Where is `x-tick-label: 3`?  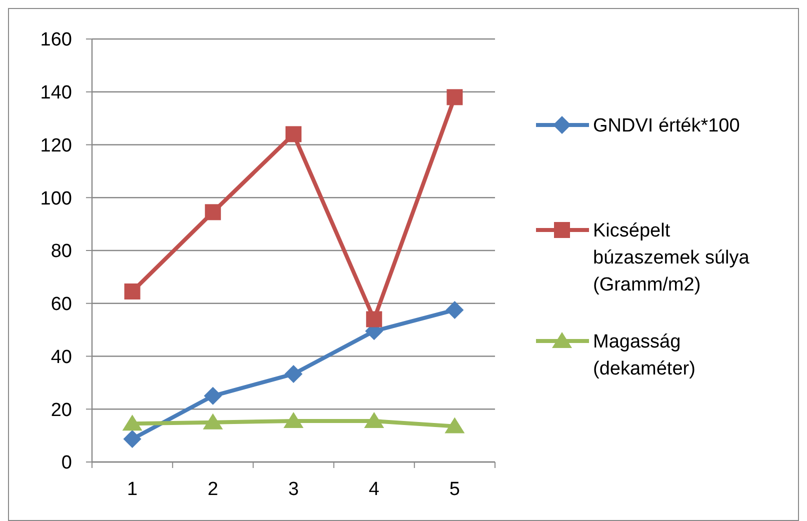
x-tick-label: 3 is located at coordinates (293, 489).